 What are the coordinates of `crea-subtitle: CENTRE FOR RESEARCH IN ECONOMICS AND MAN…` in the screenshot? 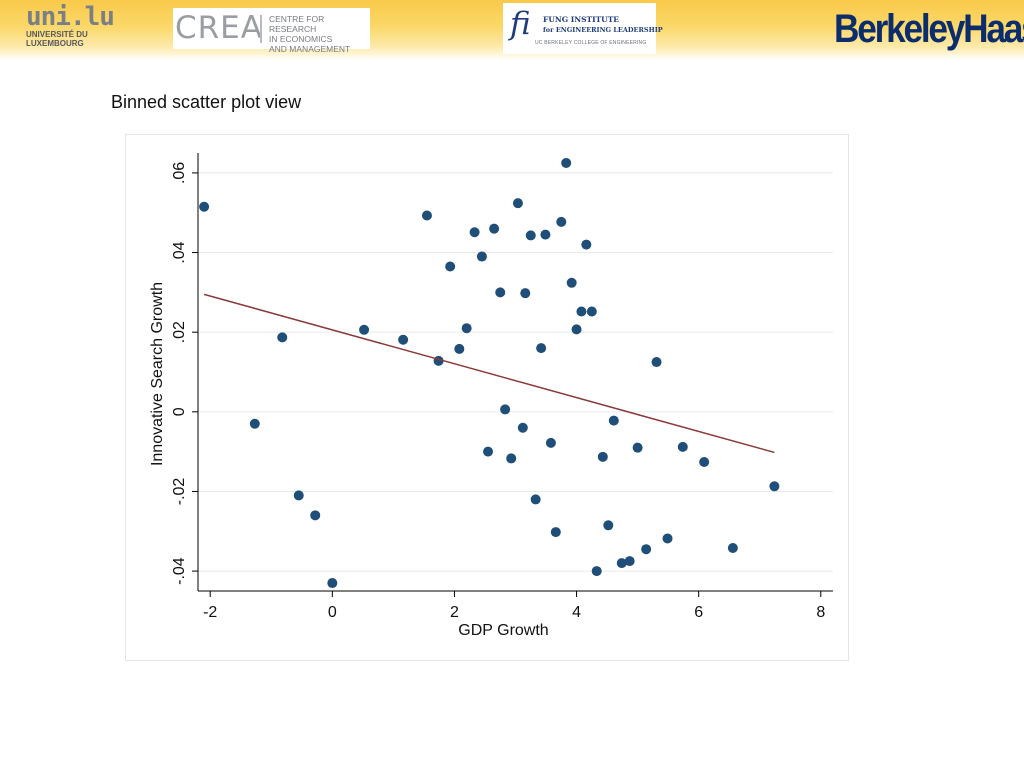 It's located at (319, 34).